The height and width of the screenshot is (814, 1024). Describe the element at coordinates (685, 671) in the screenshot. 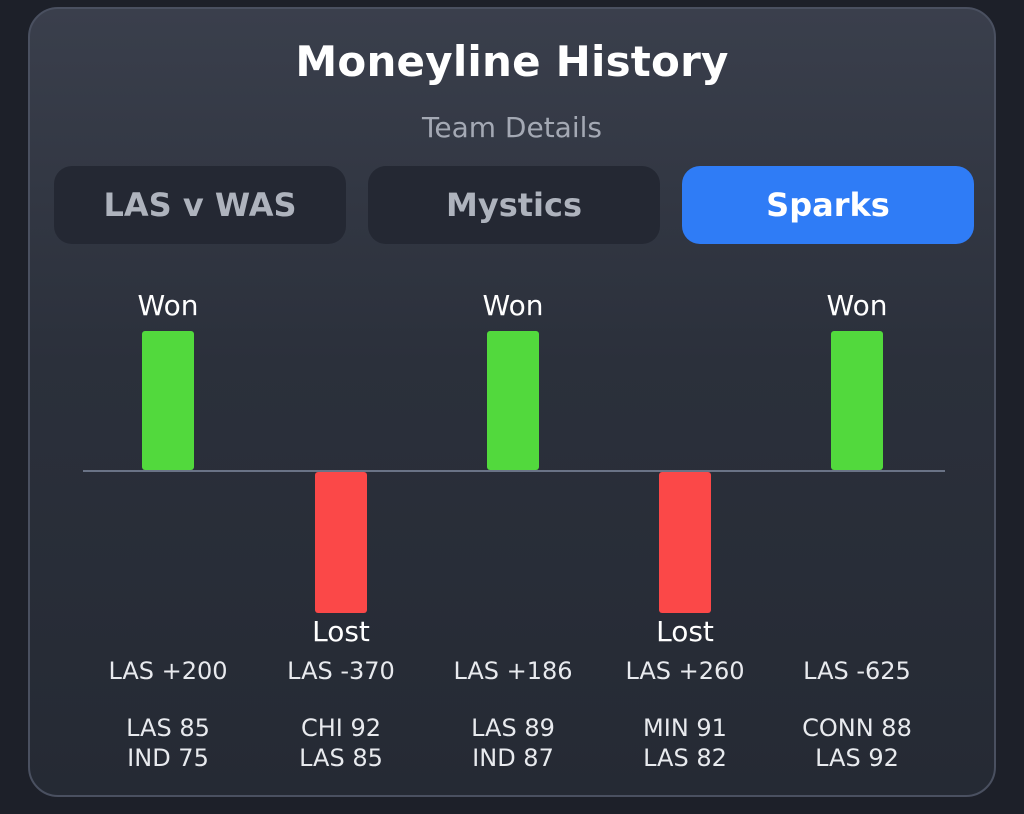

I see `moneyline-label: LAS +260` at that location.